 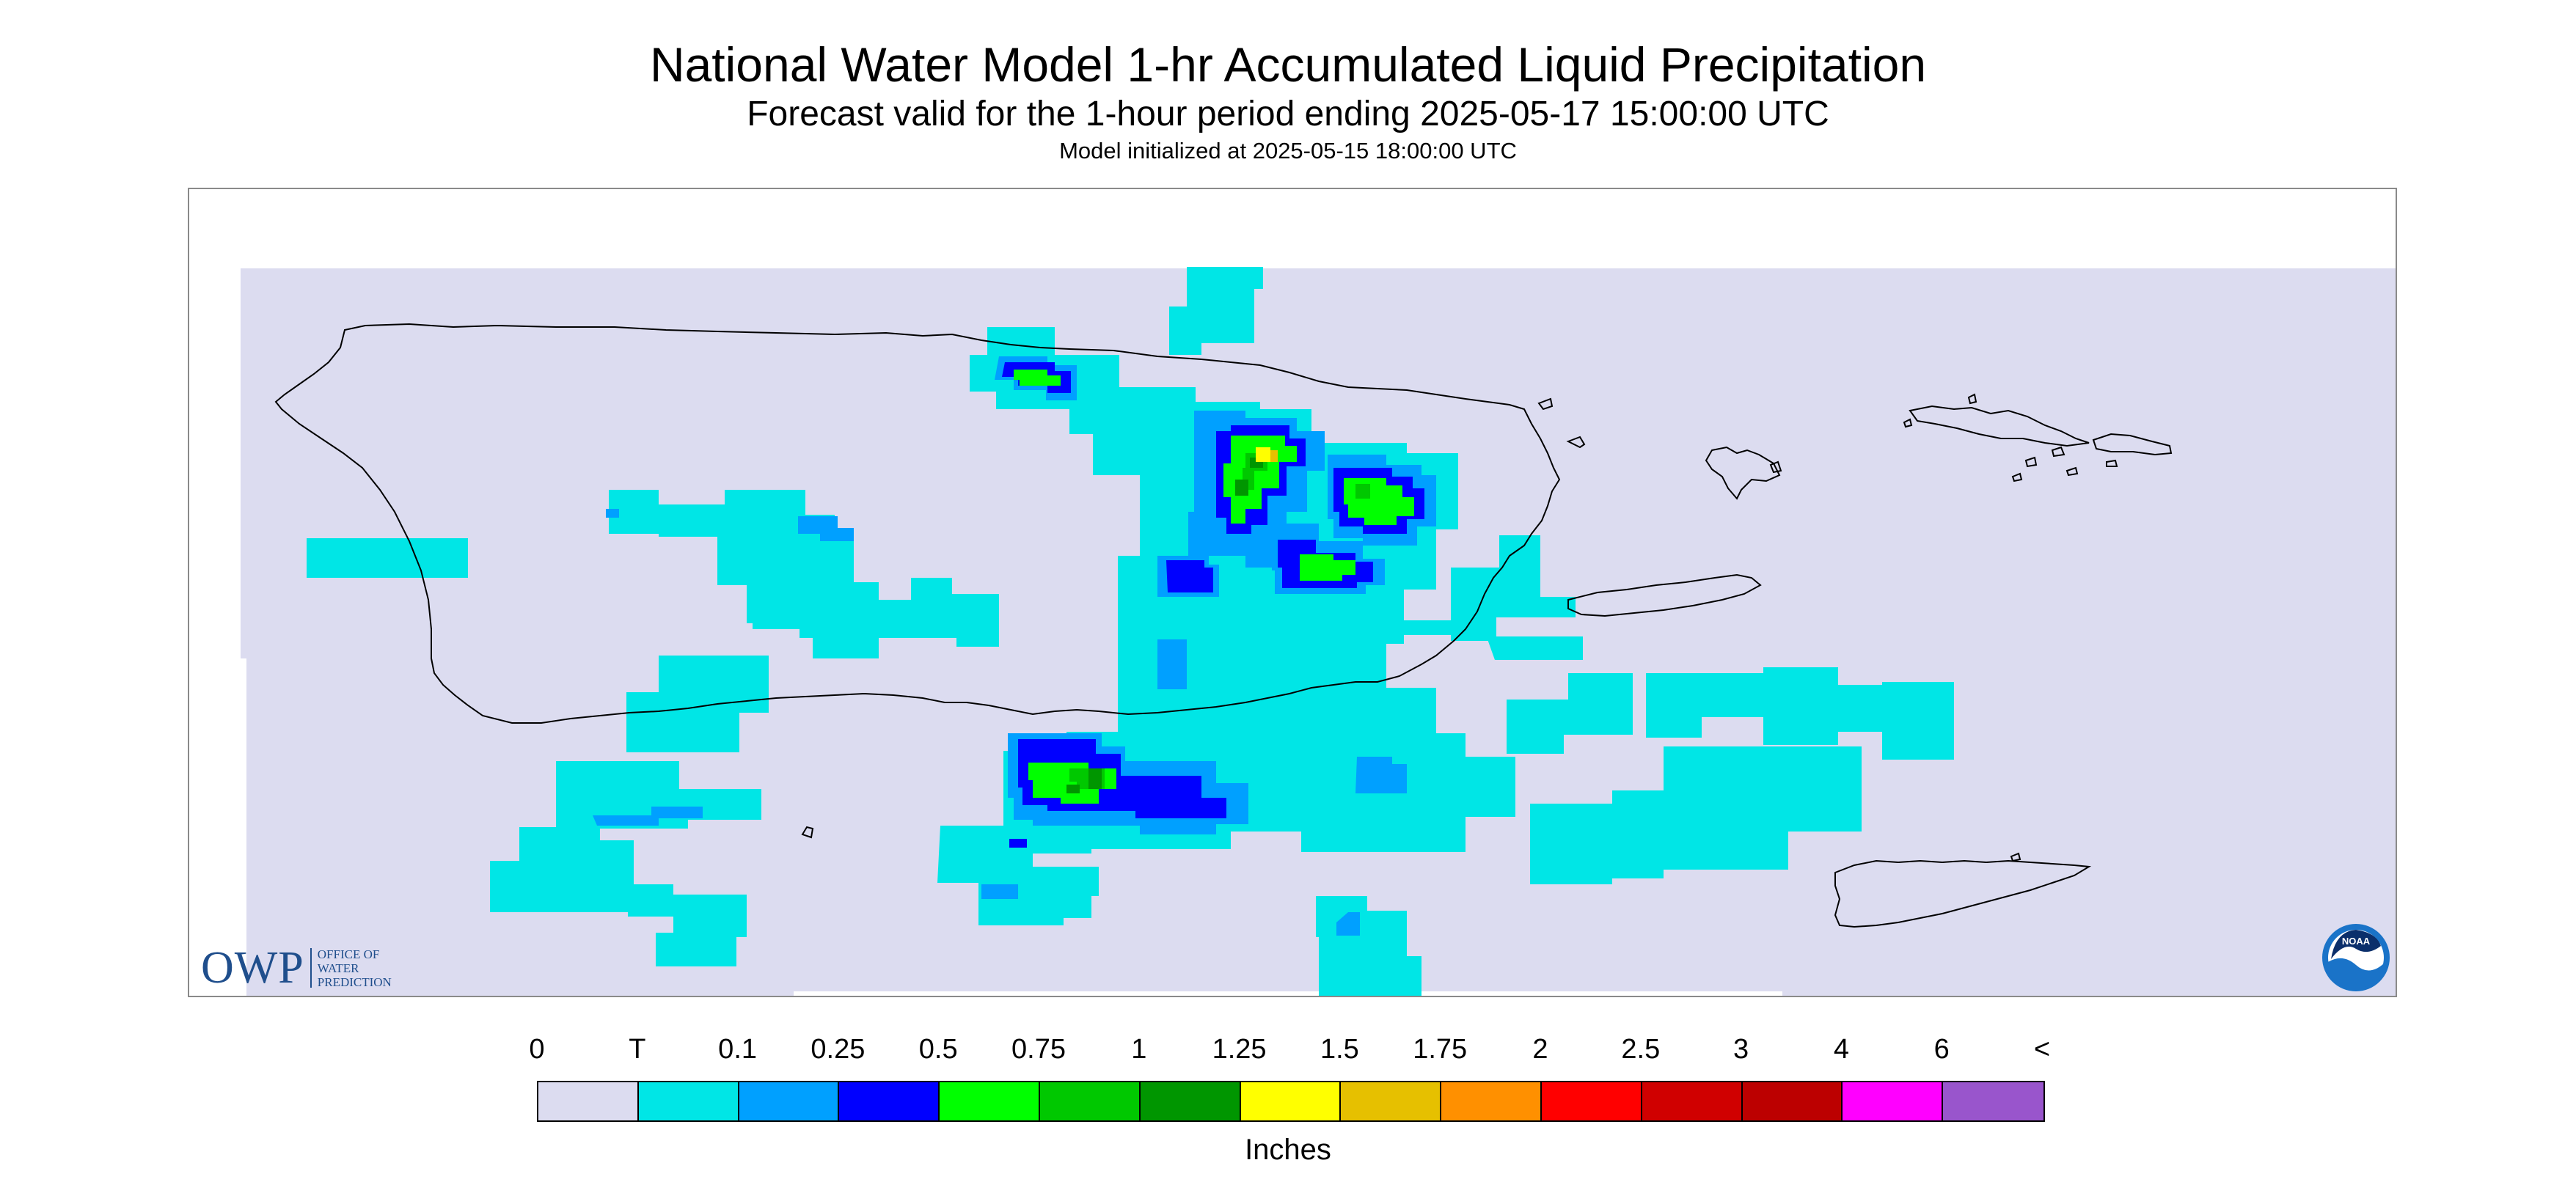 What do you see at coordinates (2356, 973) in the screenshot?
I see `noaa-logo-wave` at bounding box center [2356, 973].